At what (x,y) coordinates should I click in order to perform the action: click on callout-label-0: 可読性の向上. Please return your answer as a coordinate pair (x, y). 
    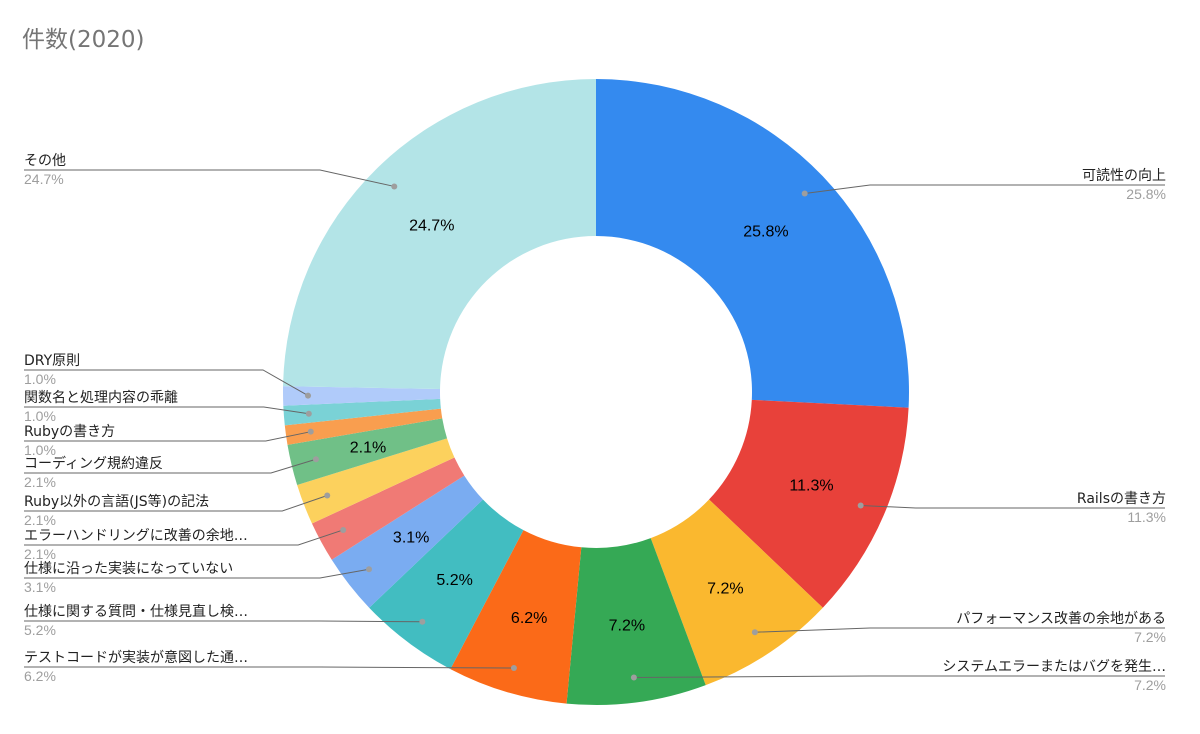
    Looking at the image, I should click on (1124, 175).